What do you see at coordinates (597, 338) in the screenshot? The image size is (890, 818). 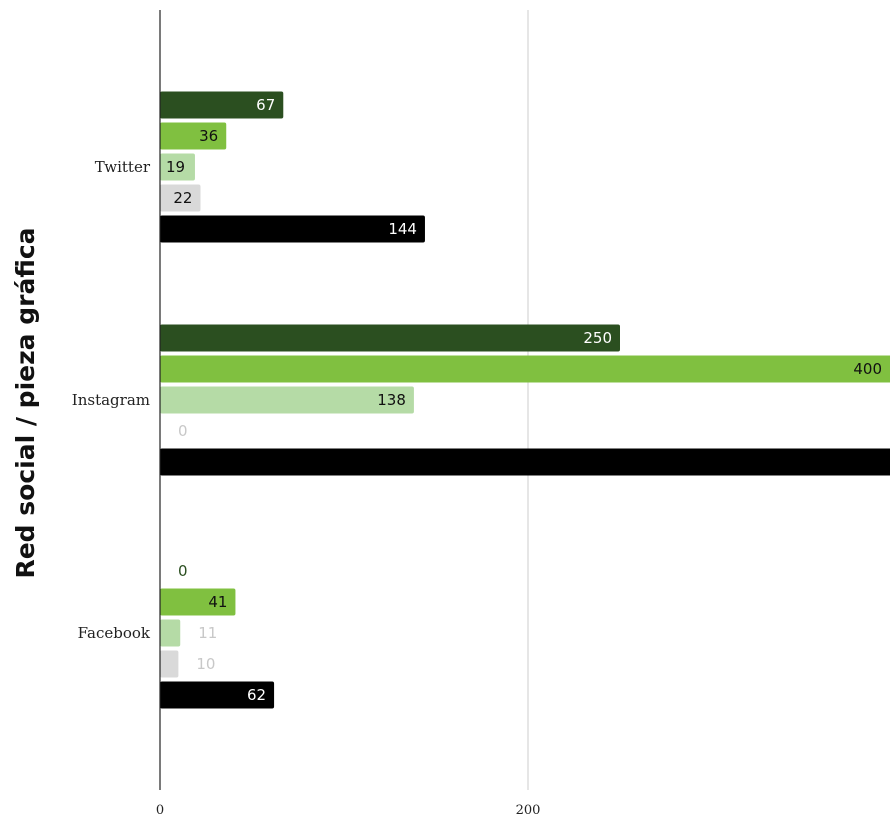 I see `bar-data-label: 250` at bounding box center [597, 338].